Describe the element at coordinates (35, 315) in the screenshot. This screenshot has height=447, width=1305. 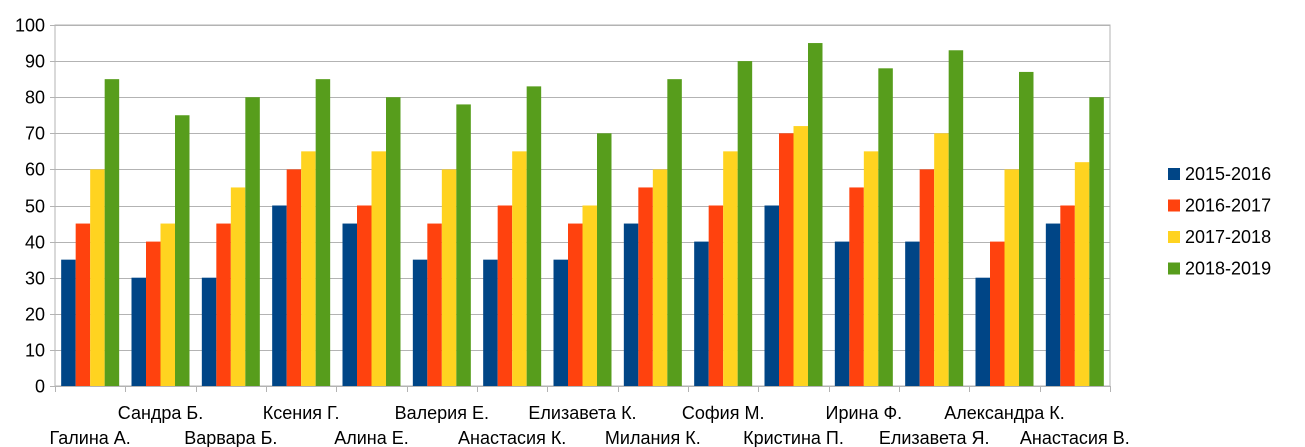
I see `y-tick-label: 20` at that location.